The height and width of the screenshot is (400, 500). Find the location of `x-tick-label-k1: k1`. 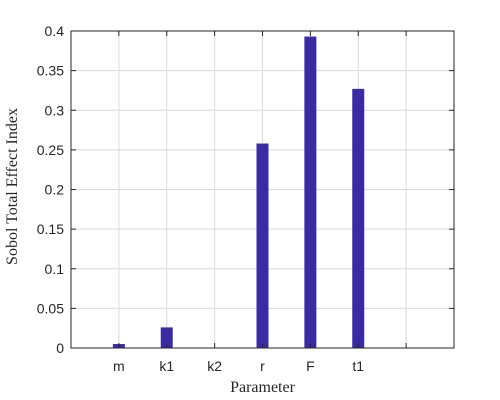

x-tick-label-k1: k1 is located at coordinates (166, 366).